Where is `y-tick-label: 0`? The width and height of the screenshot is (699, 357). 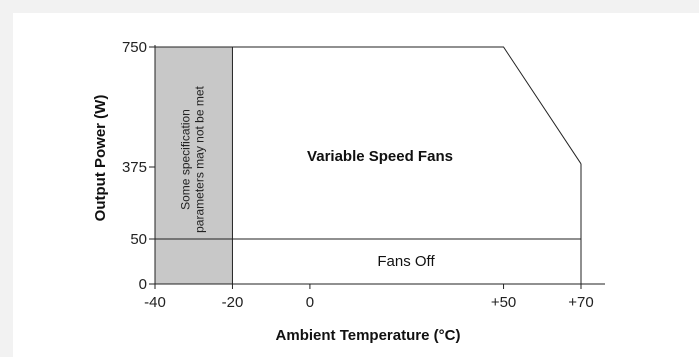
y-tick-label: 0 is located at coordinates (143, 284).